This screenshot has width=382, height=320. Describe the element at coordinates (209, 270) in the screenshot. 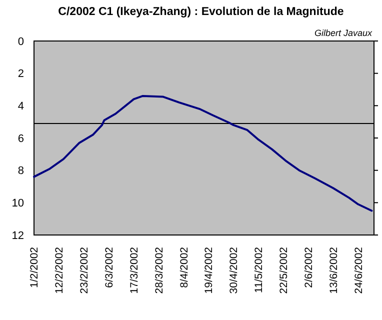

I see `x-tick-label: 19/4/2002` at that location.